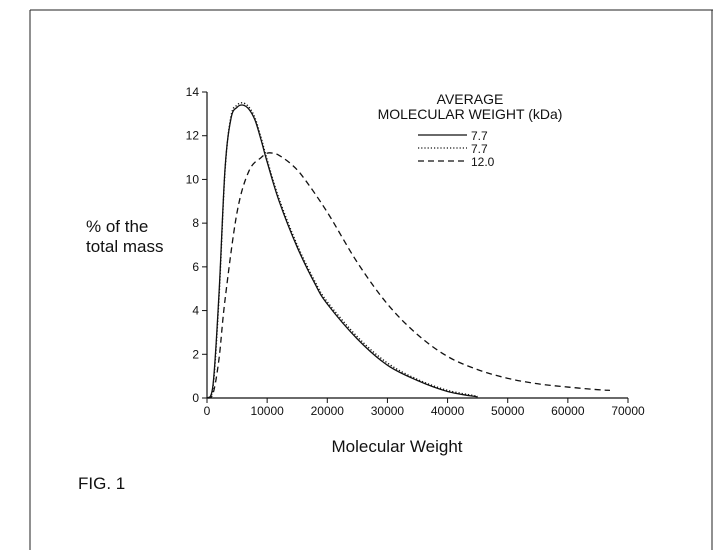 Image resolution: width=713 pixels, height=550 pixels. Describe the element at coordinates (470, 99) in the screenshot. I see `legend-title-line1: AVERAGE` at that location.